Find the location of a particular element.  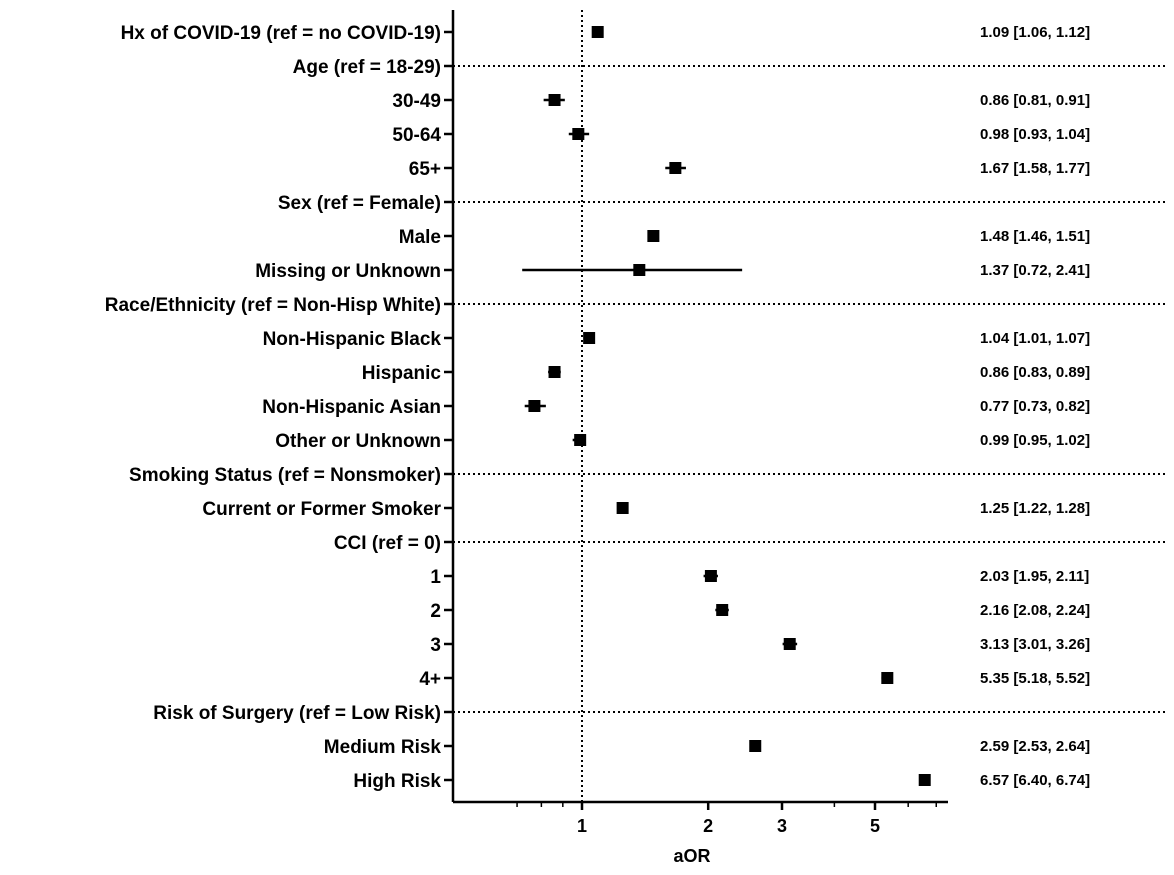

row-label: 3 is located at coordinates (435, 645).